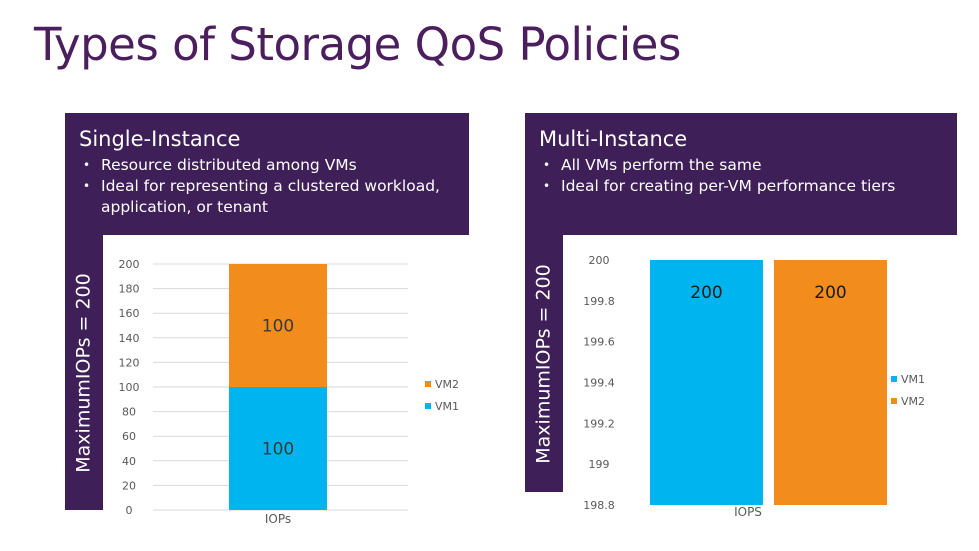  Describe the element at coordinates (129, 436) in the screenshot. I see `y-tick-label: 60` at that location.